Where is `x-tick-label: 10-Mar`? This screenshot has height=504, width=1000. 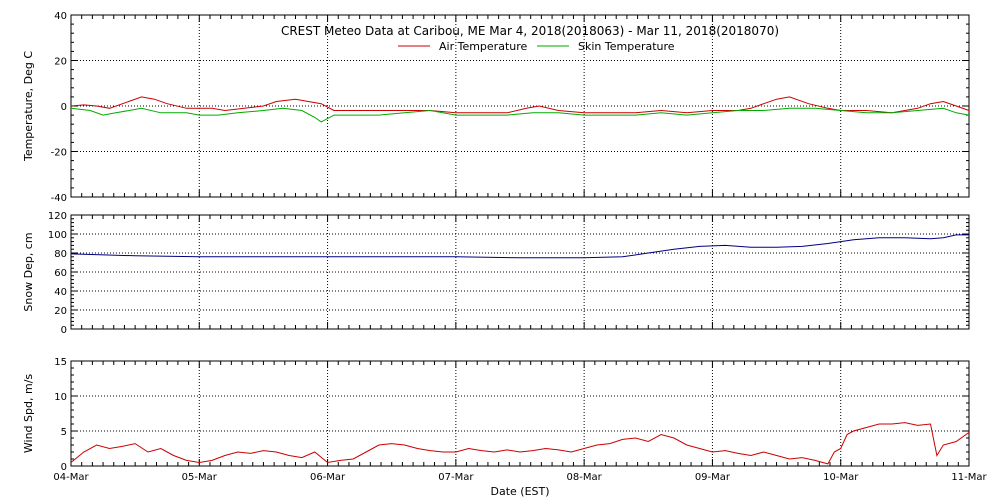 x-tick-label: 10-Mar is located at coordinates (841, 477).